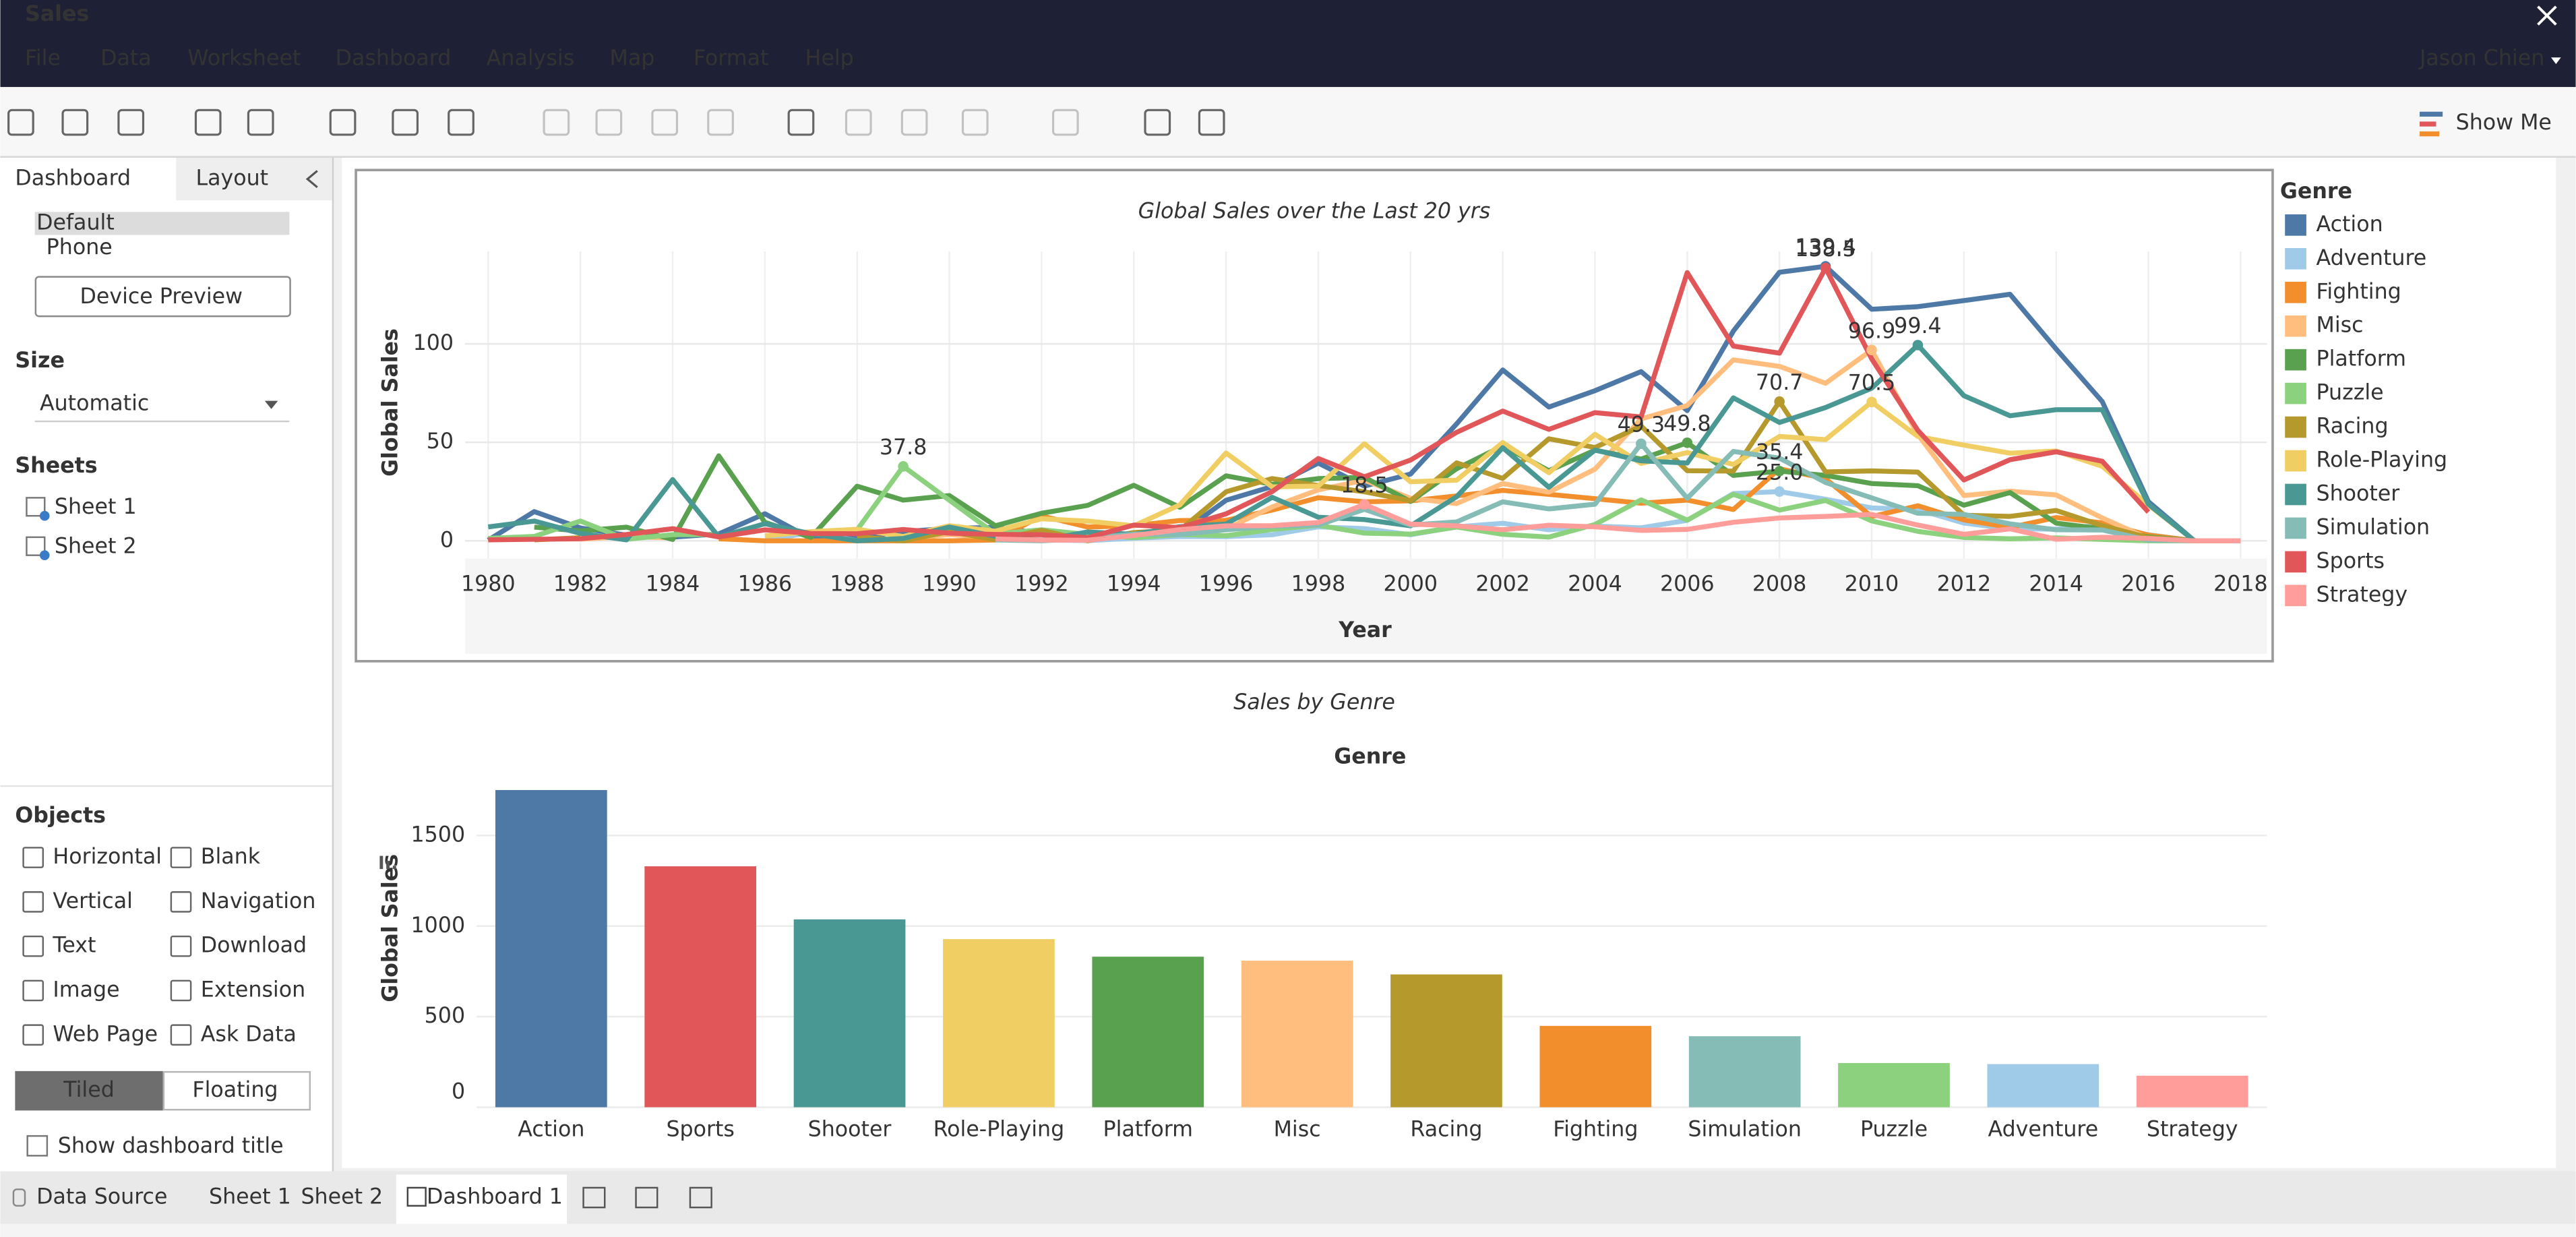  What do you see at coordinates (416, 1196) in the screenshot?
I see `dashboard-tab-icon` at bounding box center [416, 1196].